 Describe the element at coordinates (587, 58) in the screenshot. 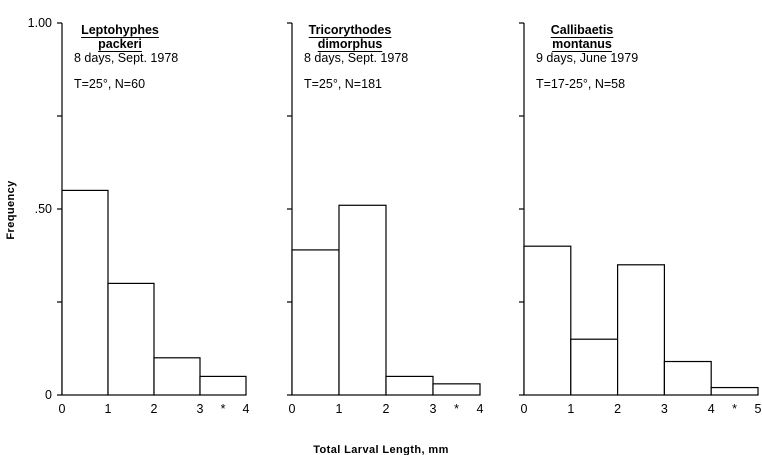

I see `duration-date-text: 9 days, June 1979` at that location.